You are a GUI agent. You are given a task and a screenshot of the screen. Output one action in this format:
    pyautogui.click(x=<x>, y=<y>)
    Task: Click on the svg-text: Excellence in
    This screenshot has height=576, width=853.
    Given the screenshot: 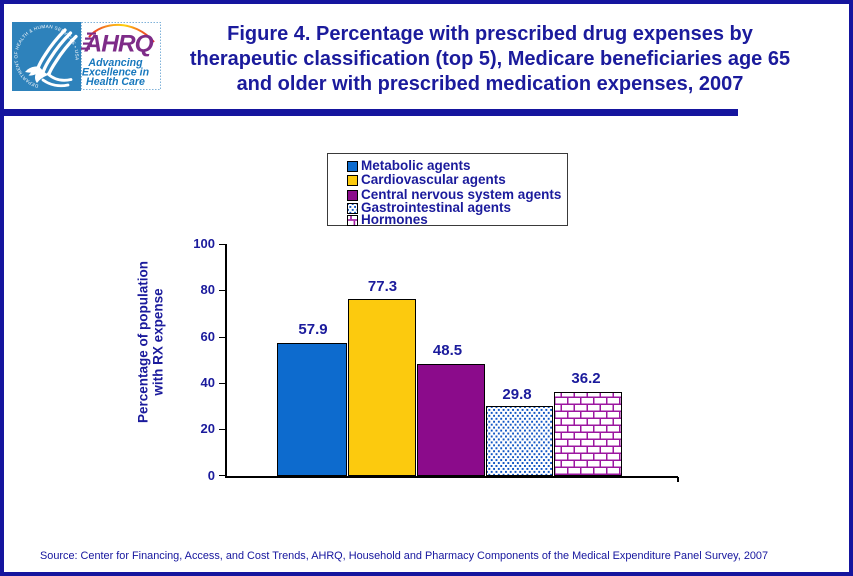 What is the action you would take?
    pyautogui.click(x=116, y=73)
    